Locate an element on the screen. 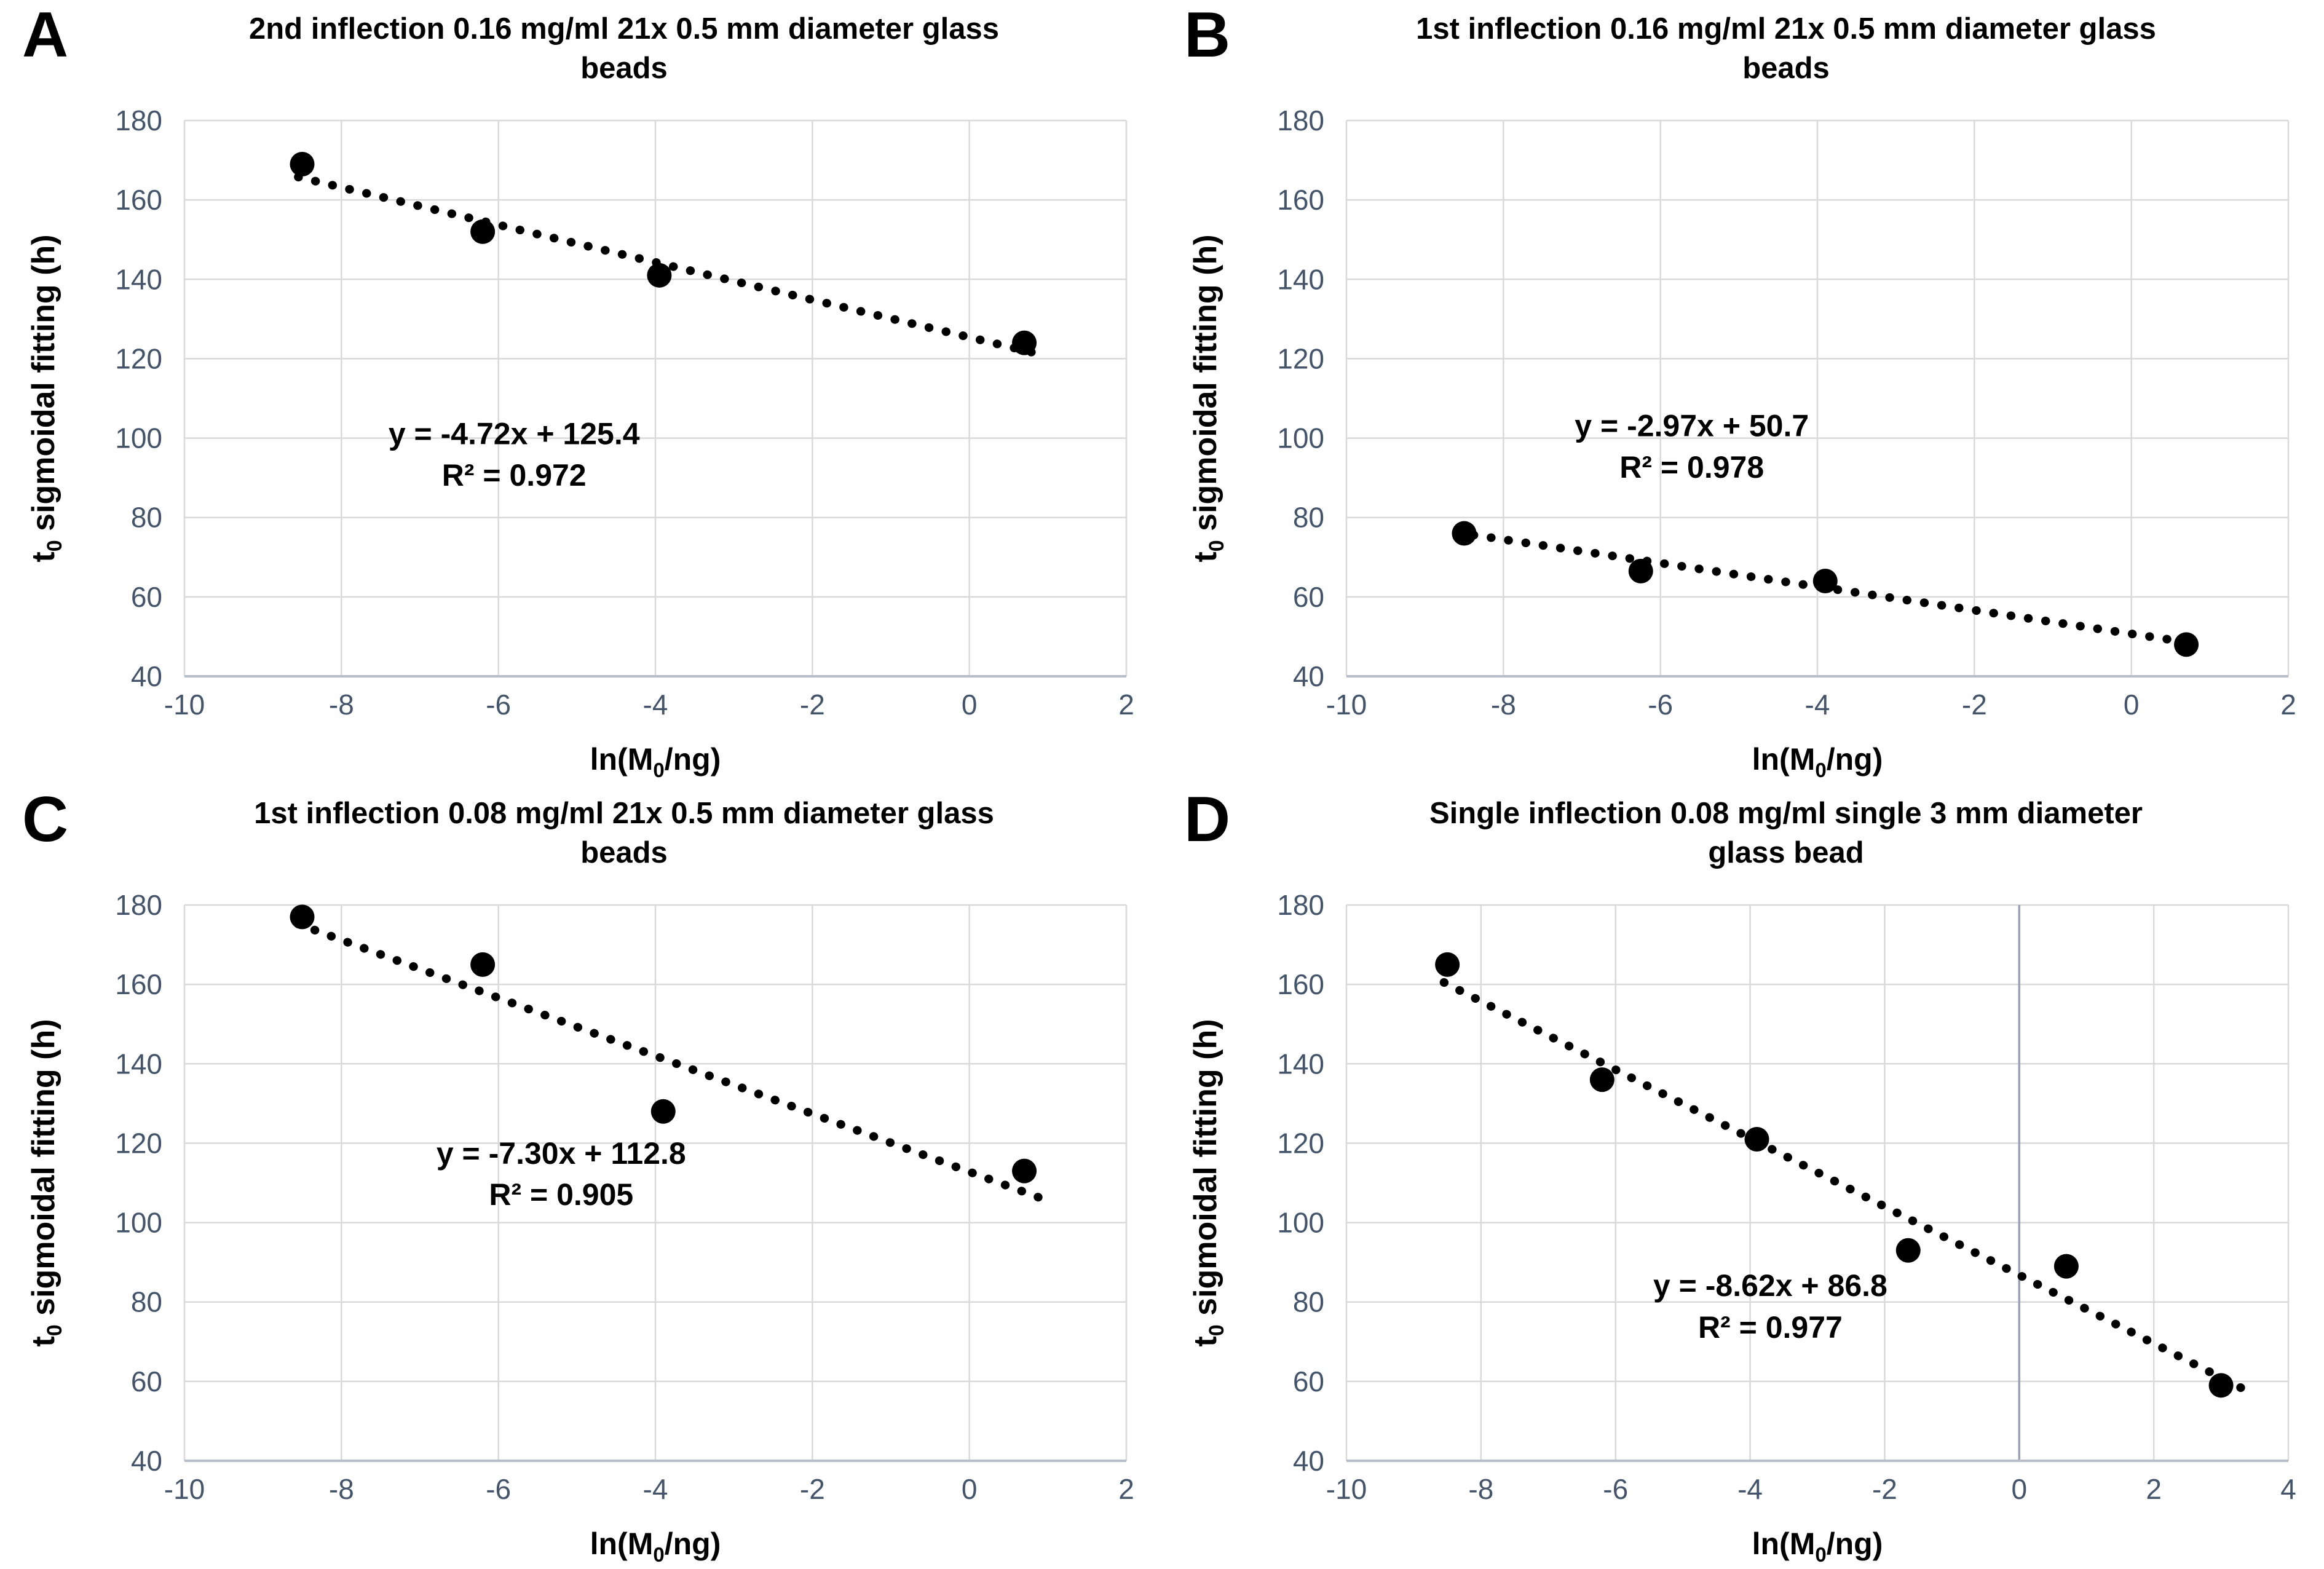 The width and height of the screenshot is (2324, 1569). chart-title-line: glass bead is located at coordinates (1786, 852).